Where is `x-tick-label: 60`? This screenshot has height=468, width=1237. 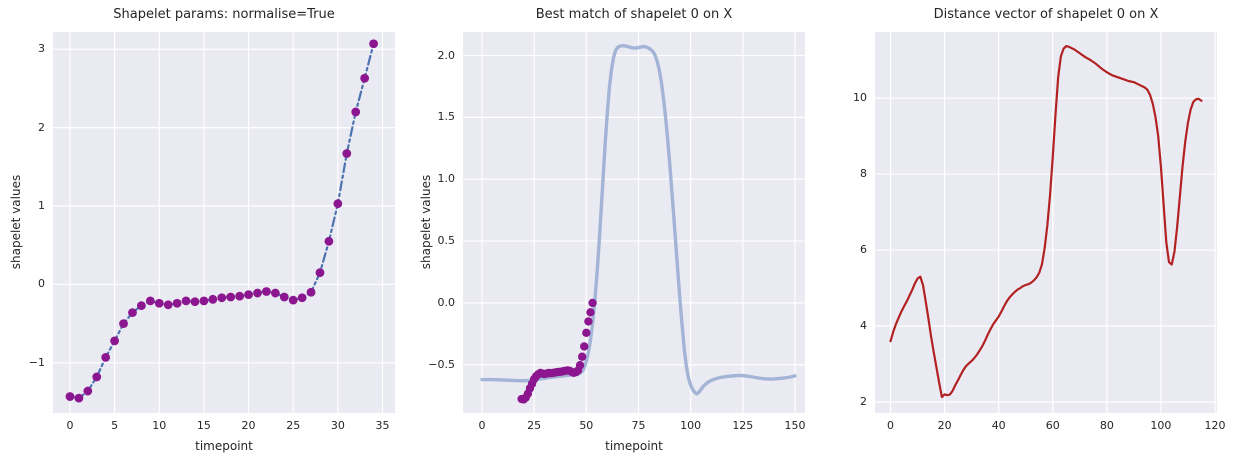
x-tick-label: 60 is located at coordinates (1052, 425).